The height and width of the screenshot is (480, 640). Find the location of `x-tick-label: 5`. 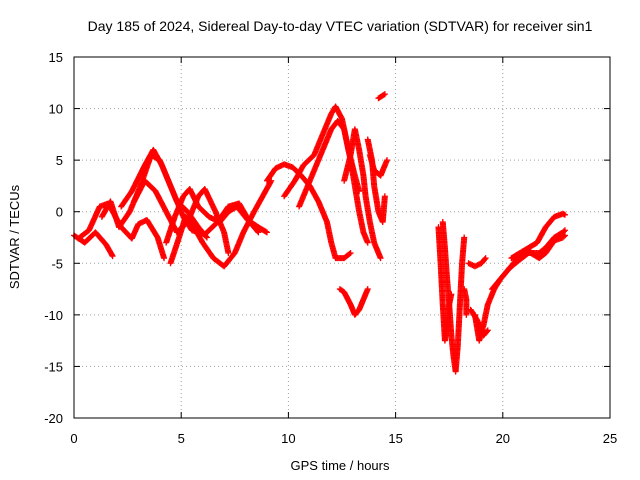

x-tick-label: 5 is located at coordinates (181, 438).